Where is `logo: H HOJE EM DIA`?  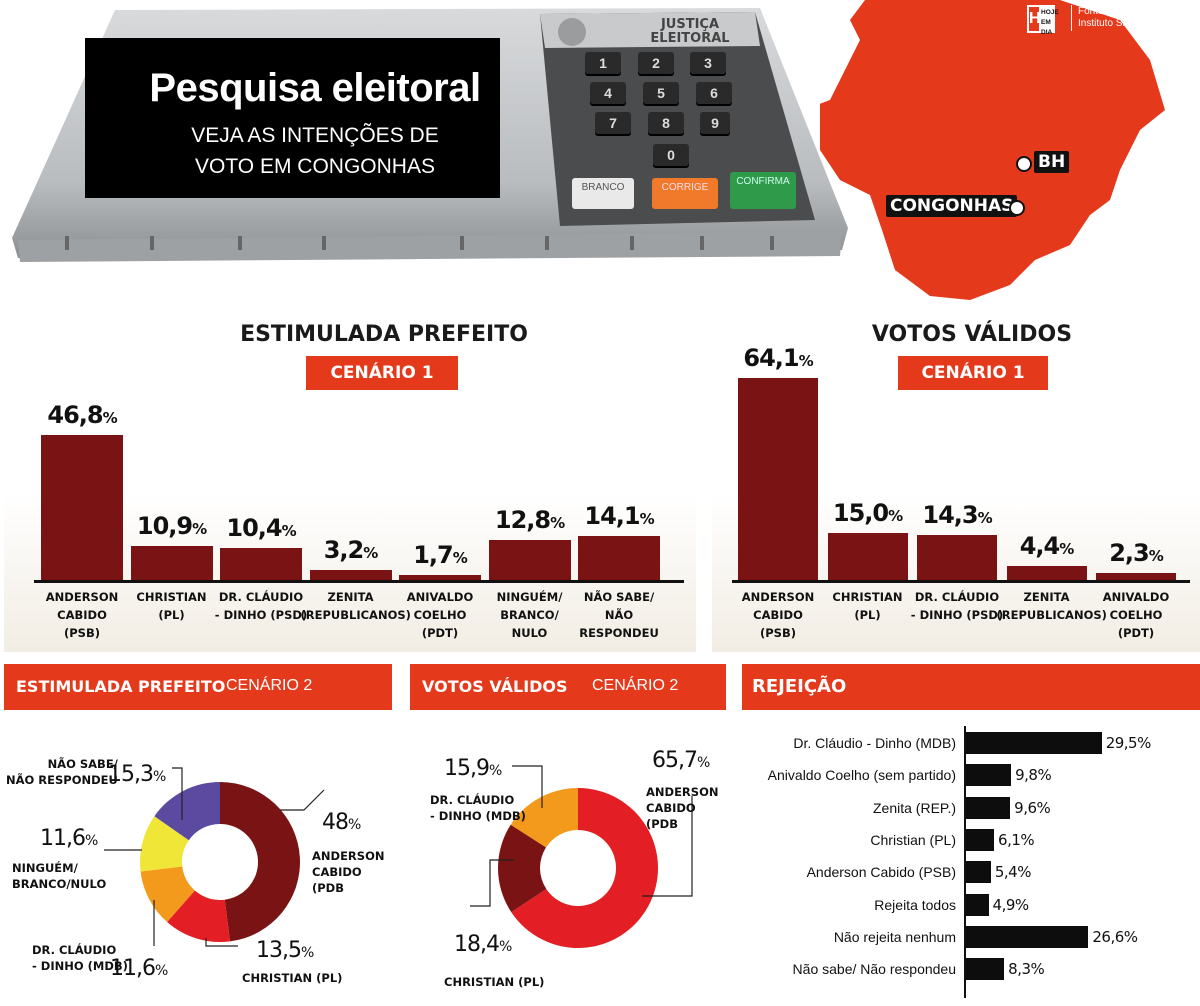
logo: H HOJE EM DIA is located at coordinates (1043, 20).